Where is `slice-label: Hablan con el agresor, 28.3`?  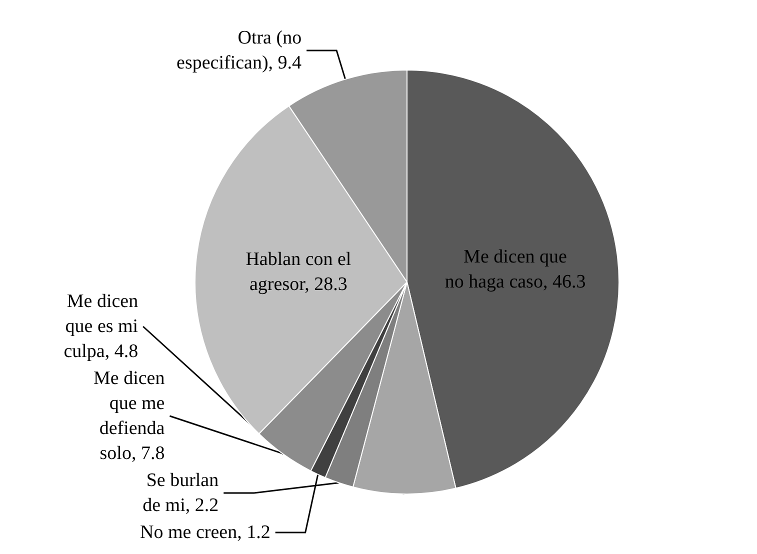 slice-label: Hablan con el agresor, 28.3 is located at coordinates (299, 272).